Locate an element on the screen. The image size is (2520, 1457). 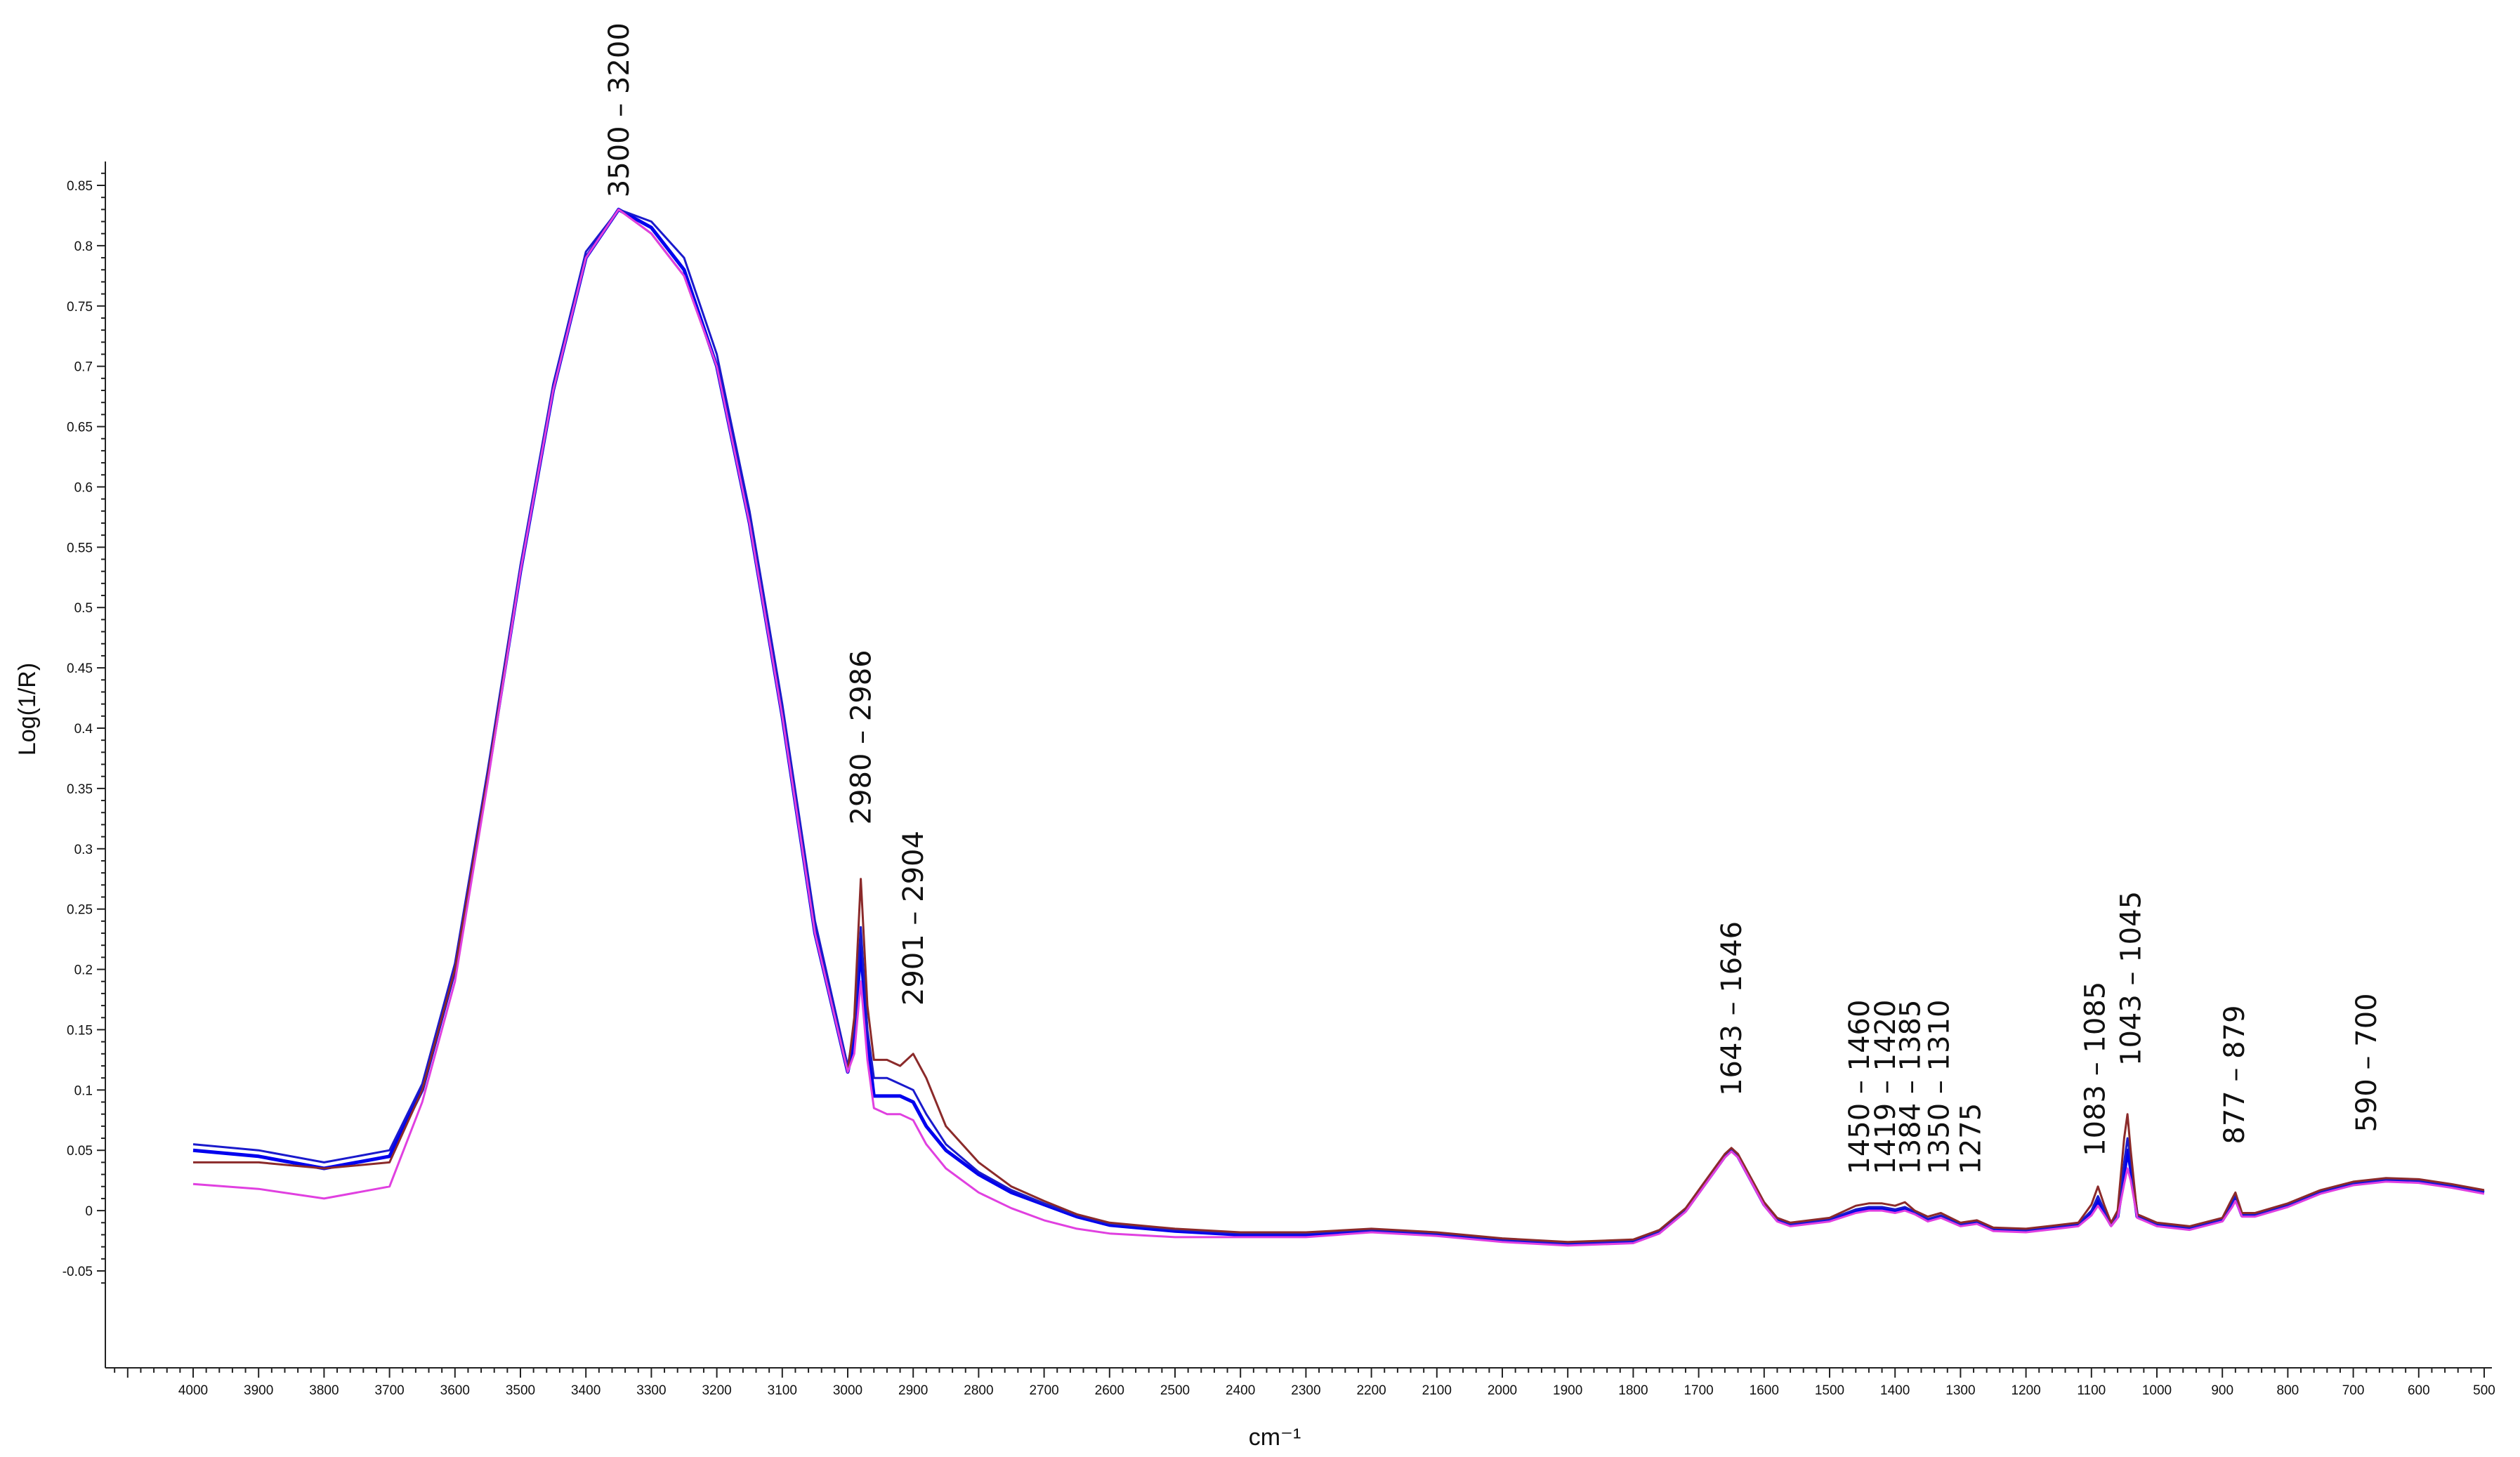
peak-annotation: 1643 – 1646 is located at coordinates (1732, 1008).